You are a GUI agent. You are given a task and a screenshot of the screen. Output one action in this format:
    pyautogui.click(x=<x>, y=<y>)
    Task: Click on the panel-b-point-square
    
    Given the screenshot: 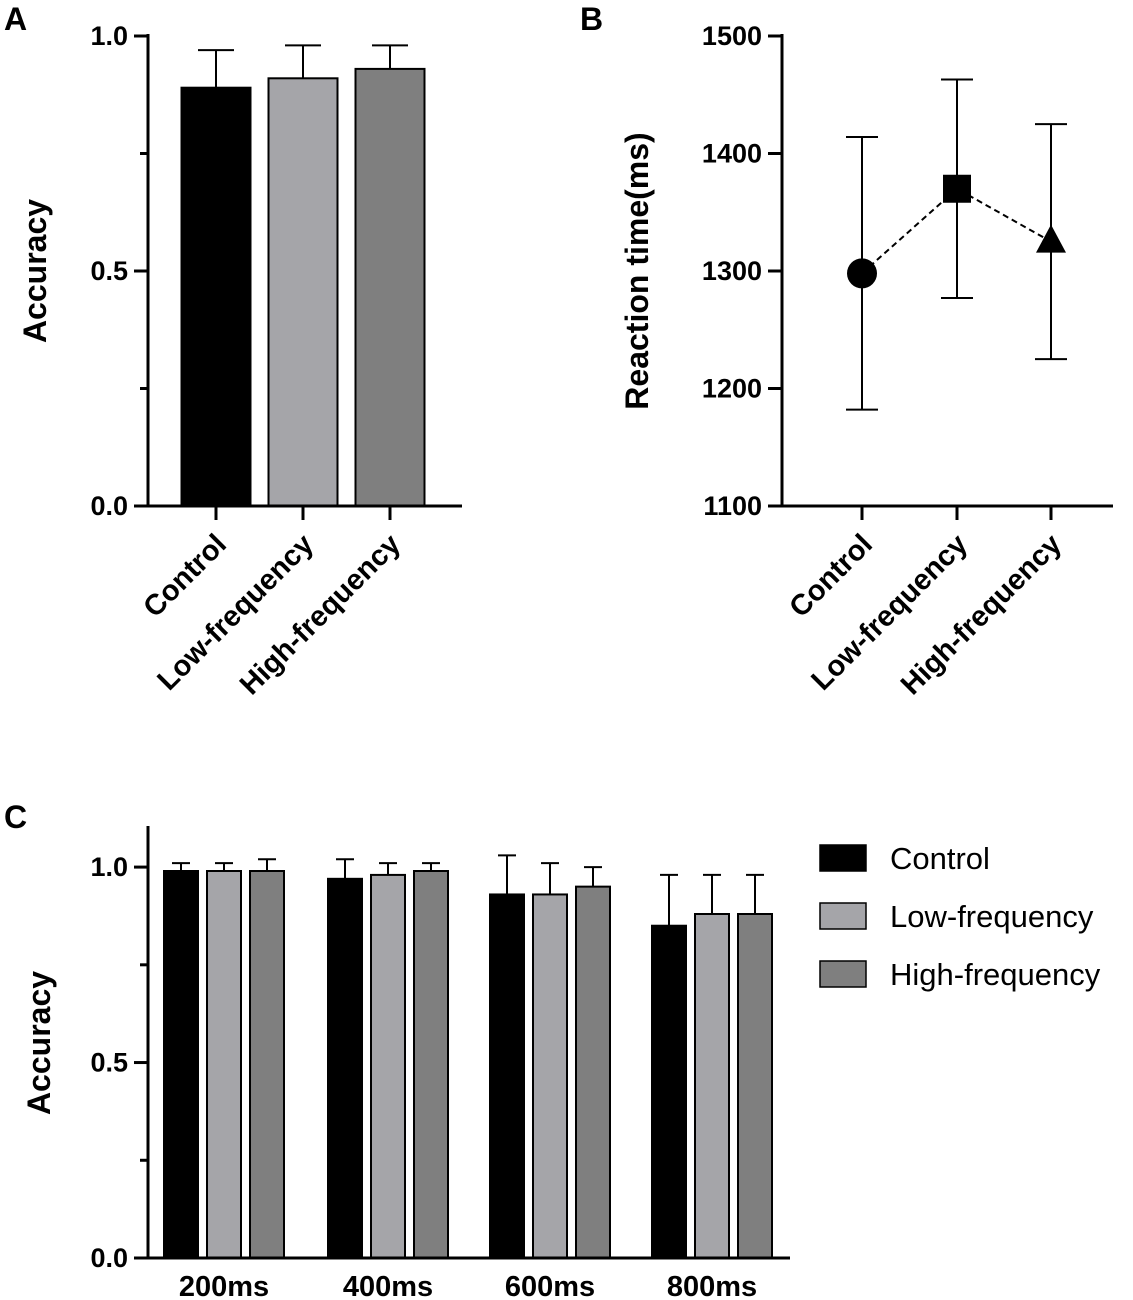 What is the action you would take?
    pyautogui.click(x=957, y=188)
    